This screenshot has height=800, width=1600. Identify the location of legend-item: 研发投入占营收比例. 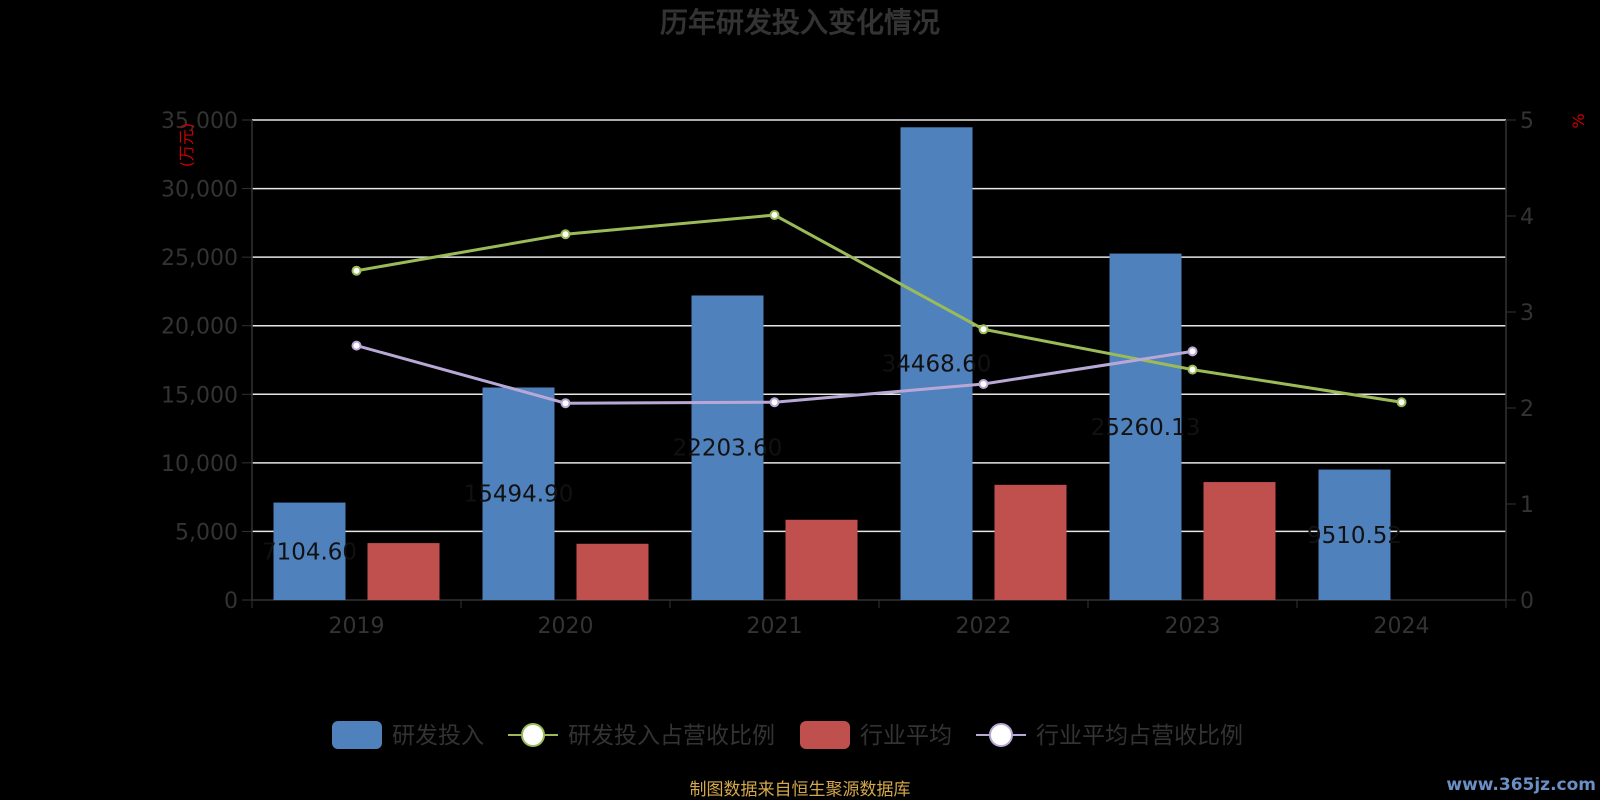
(641, 736).